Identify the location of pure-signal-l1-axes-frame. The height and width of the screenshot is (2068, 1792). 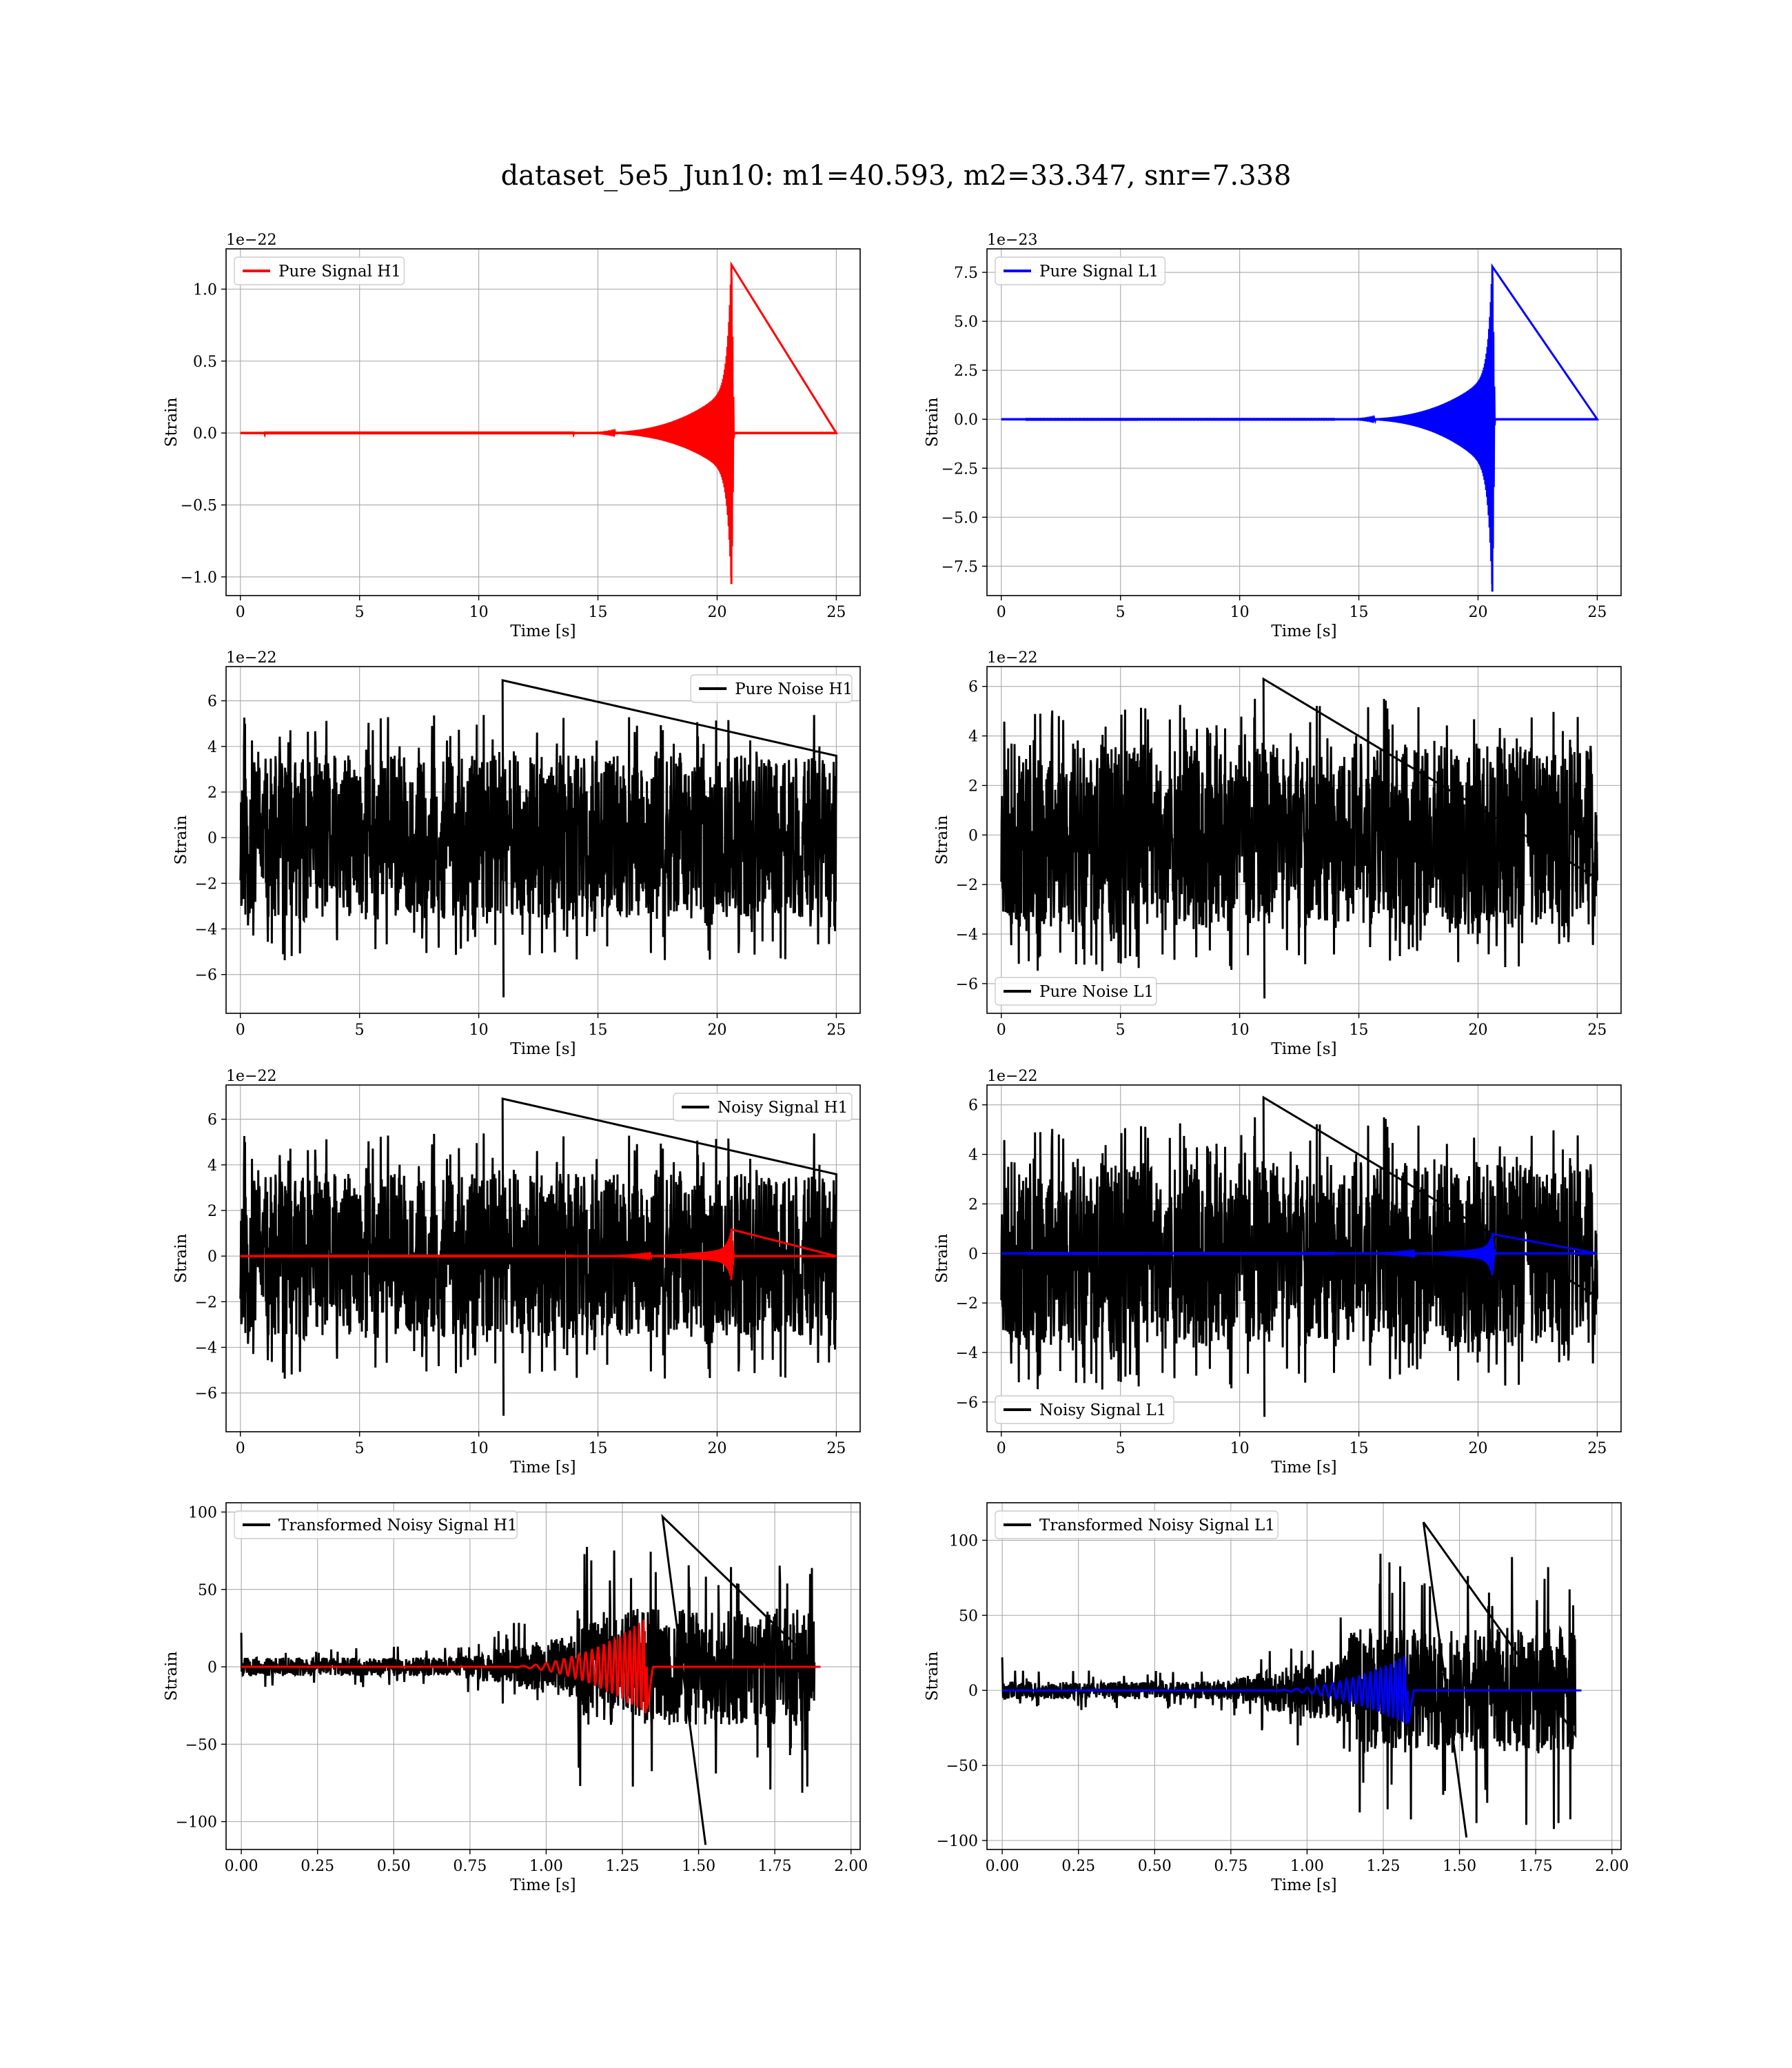
(1304, 422).